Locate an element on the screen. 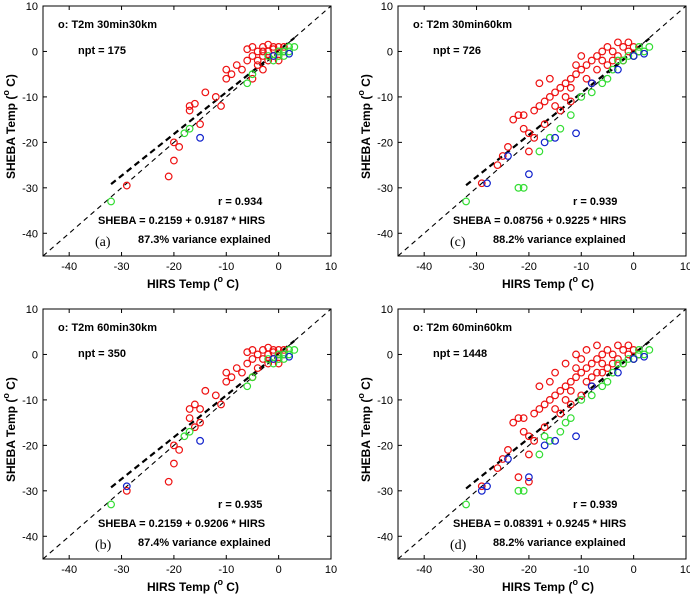 The image size is (690, 599). x-tick-label: -30 is located at coordinates (122, 267).